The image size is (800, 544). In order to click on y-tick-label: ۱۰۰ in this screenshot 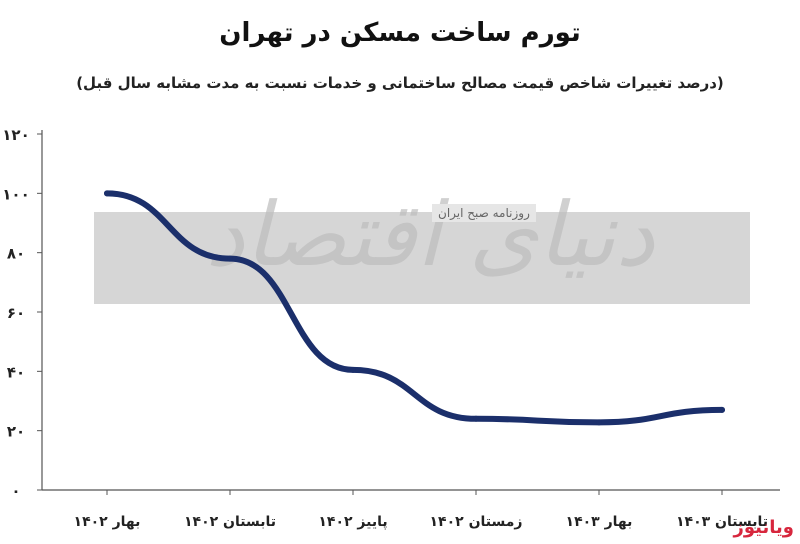, I will do `click(15, 194)`.